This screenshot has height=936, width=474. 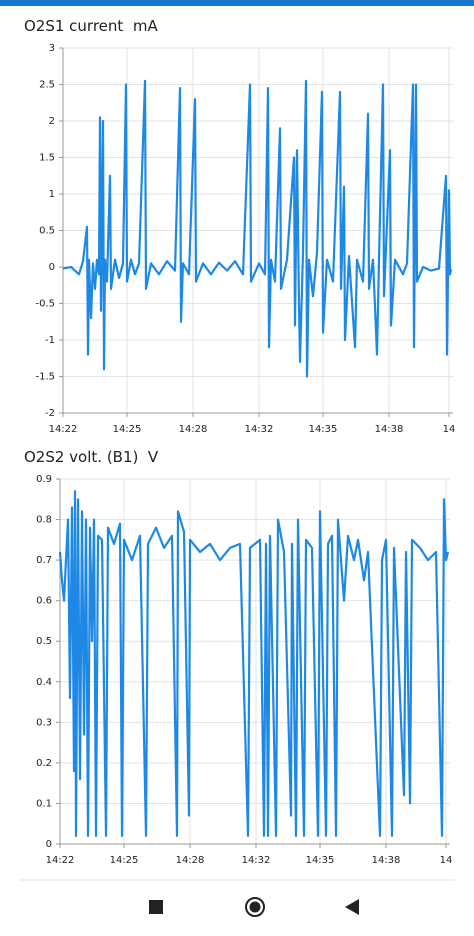 I want to click on y-tick-label: 3, so click(x=52, y=48).